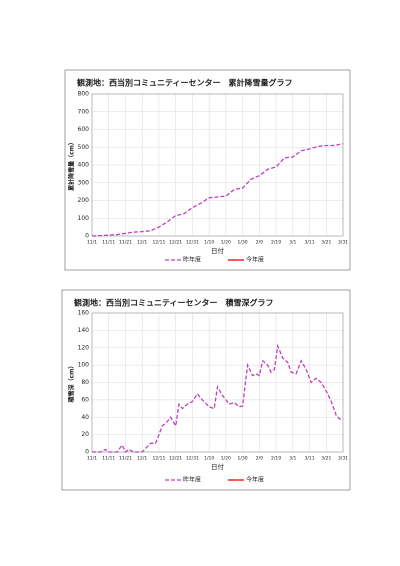 The height and width of the screenshot is (566, 400). Describe the element at coordinates (84, 129) in the screenshot. I see `y-tick-label: 600` at that location.